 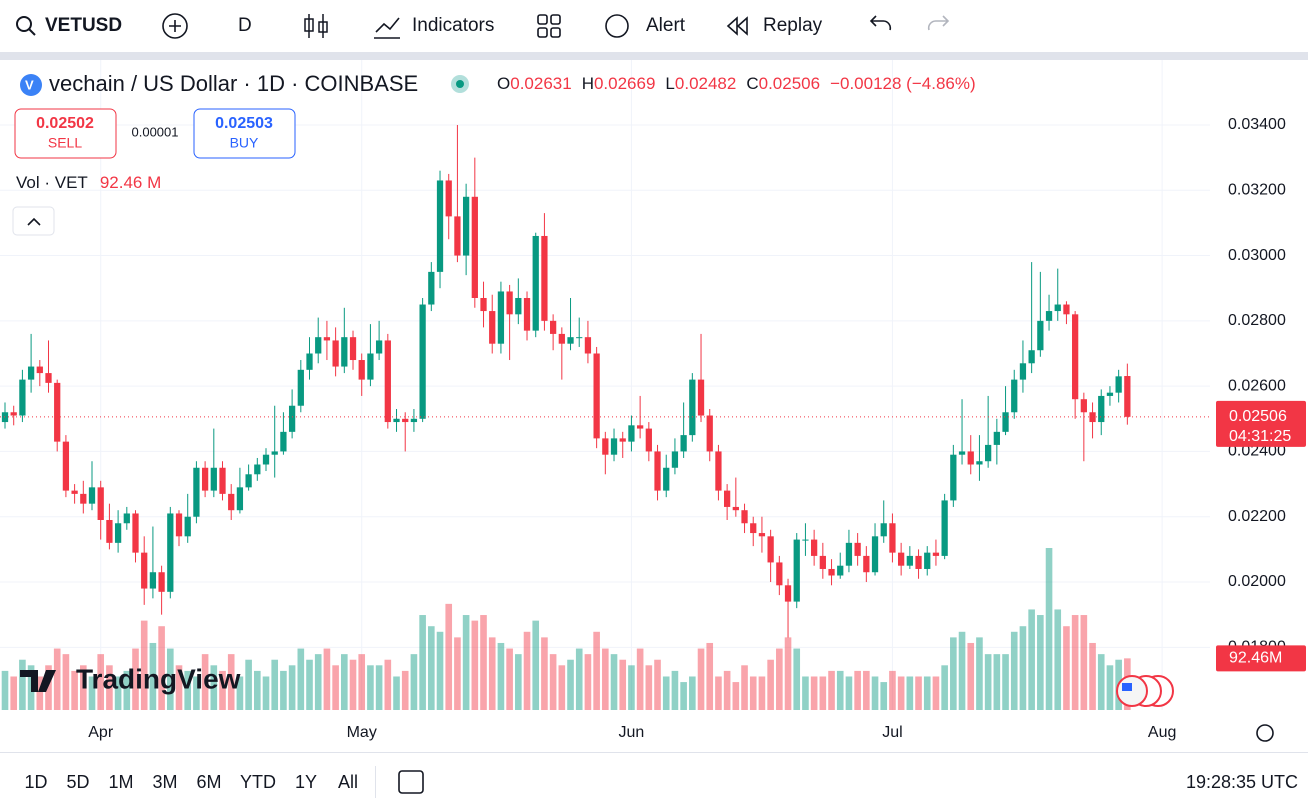 I want to click on range-button: 1D, so click(x=35, y=782).